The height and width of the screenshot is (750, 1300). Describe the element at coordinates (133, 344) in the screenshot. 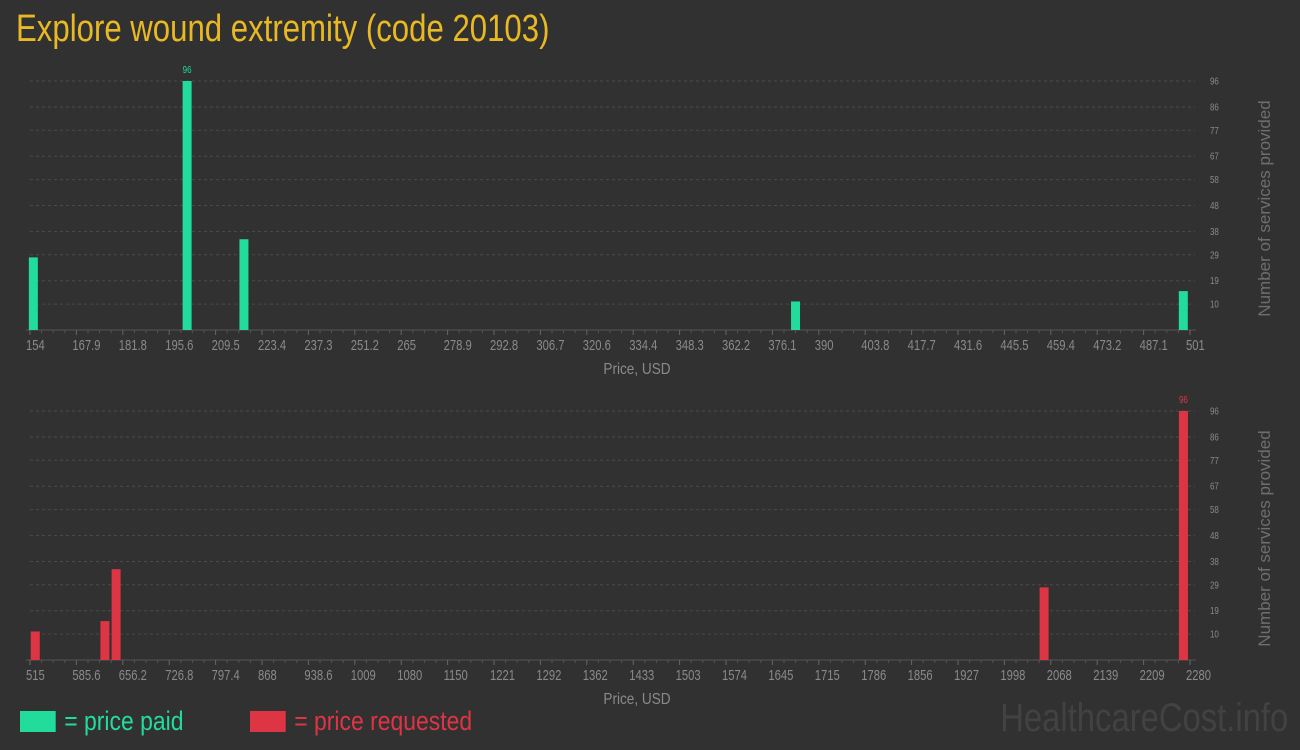

I see `x-tick-label: 181.8` at that location.